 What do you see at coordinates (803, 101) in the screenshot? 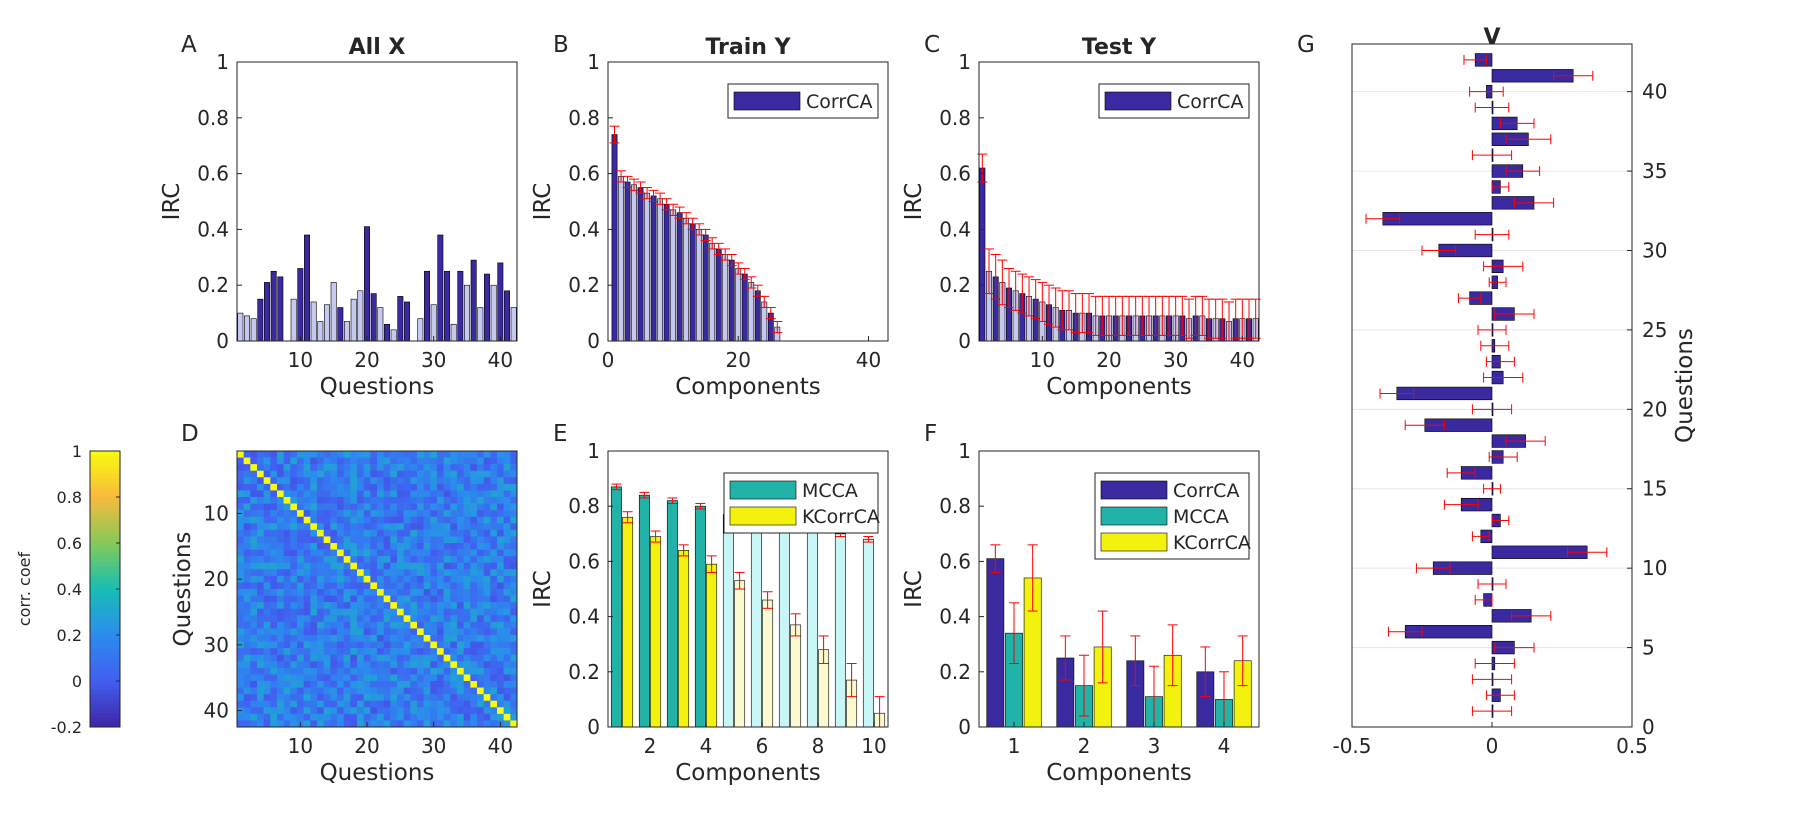
I see `legend: CorrCA` at bounding box center [803, 101].